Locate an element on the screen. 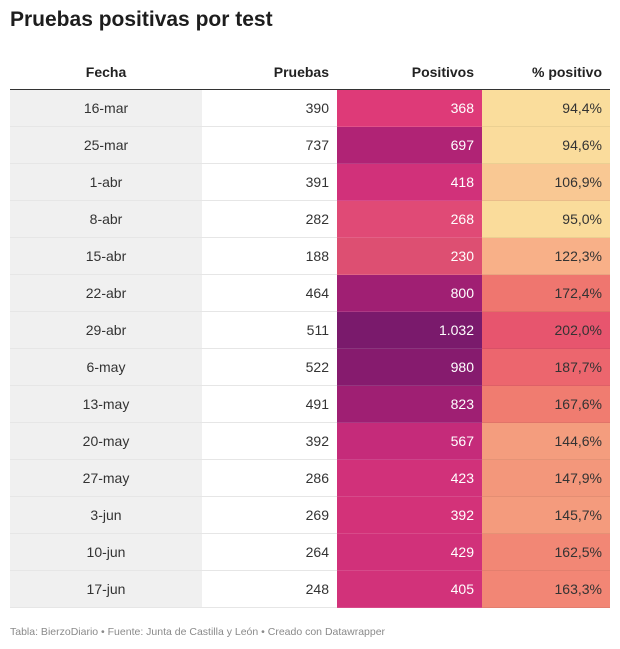 Image resolution: width=620 pixels, height=649 pixels. cell-fecha: 3-jun is located at coordinates (106, 515).